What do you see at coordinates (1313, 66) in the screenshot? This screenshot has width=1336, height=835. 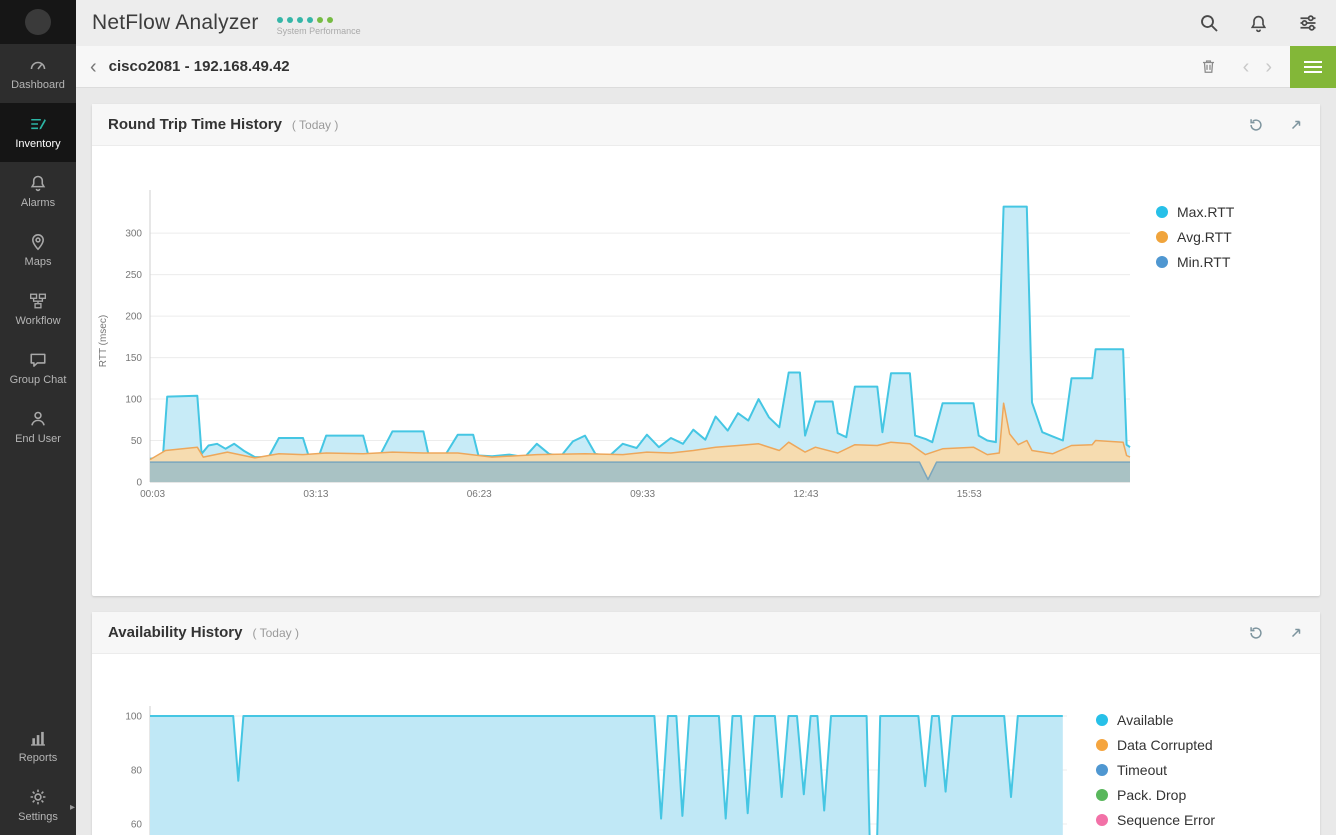 I see `hamburger-menu-button` at bounding box center [1313, 66].